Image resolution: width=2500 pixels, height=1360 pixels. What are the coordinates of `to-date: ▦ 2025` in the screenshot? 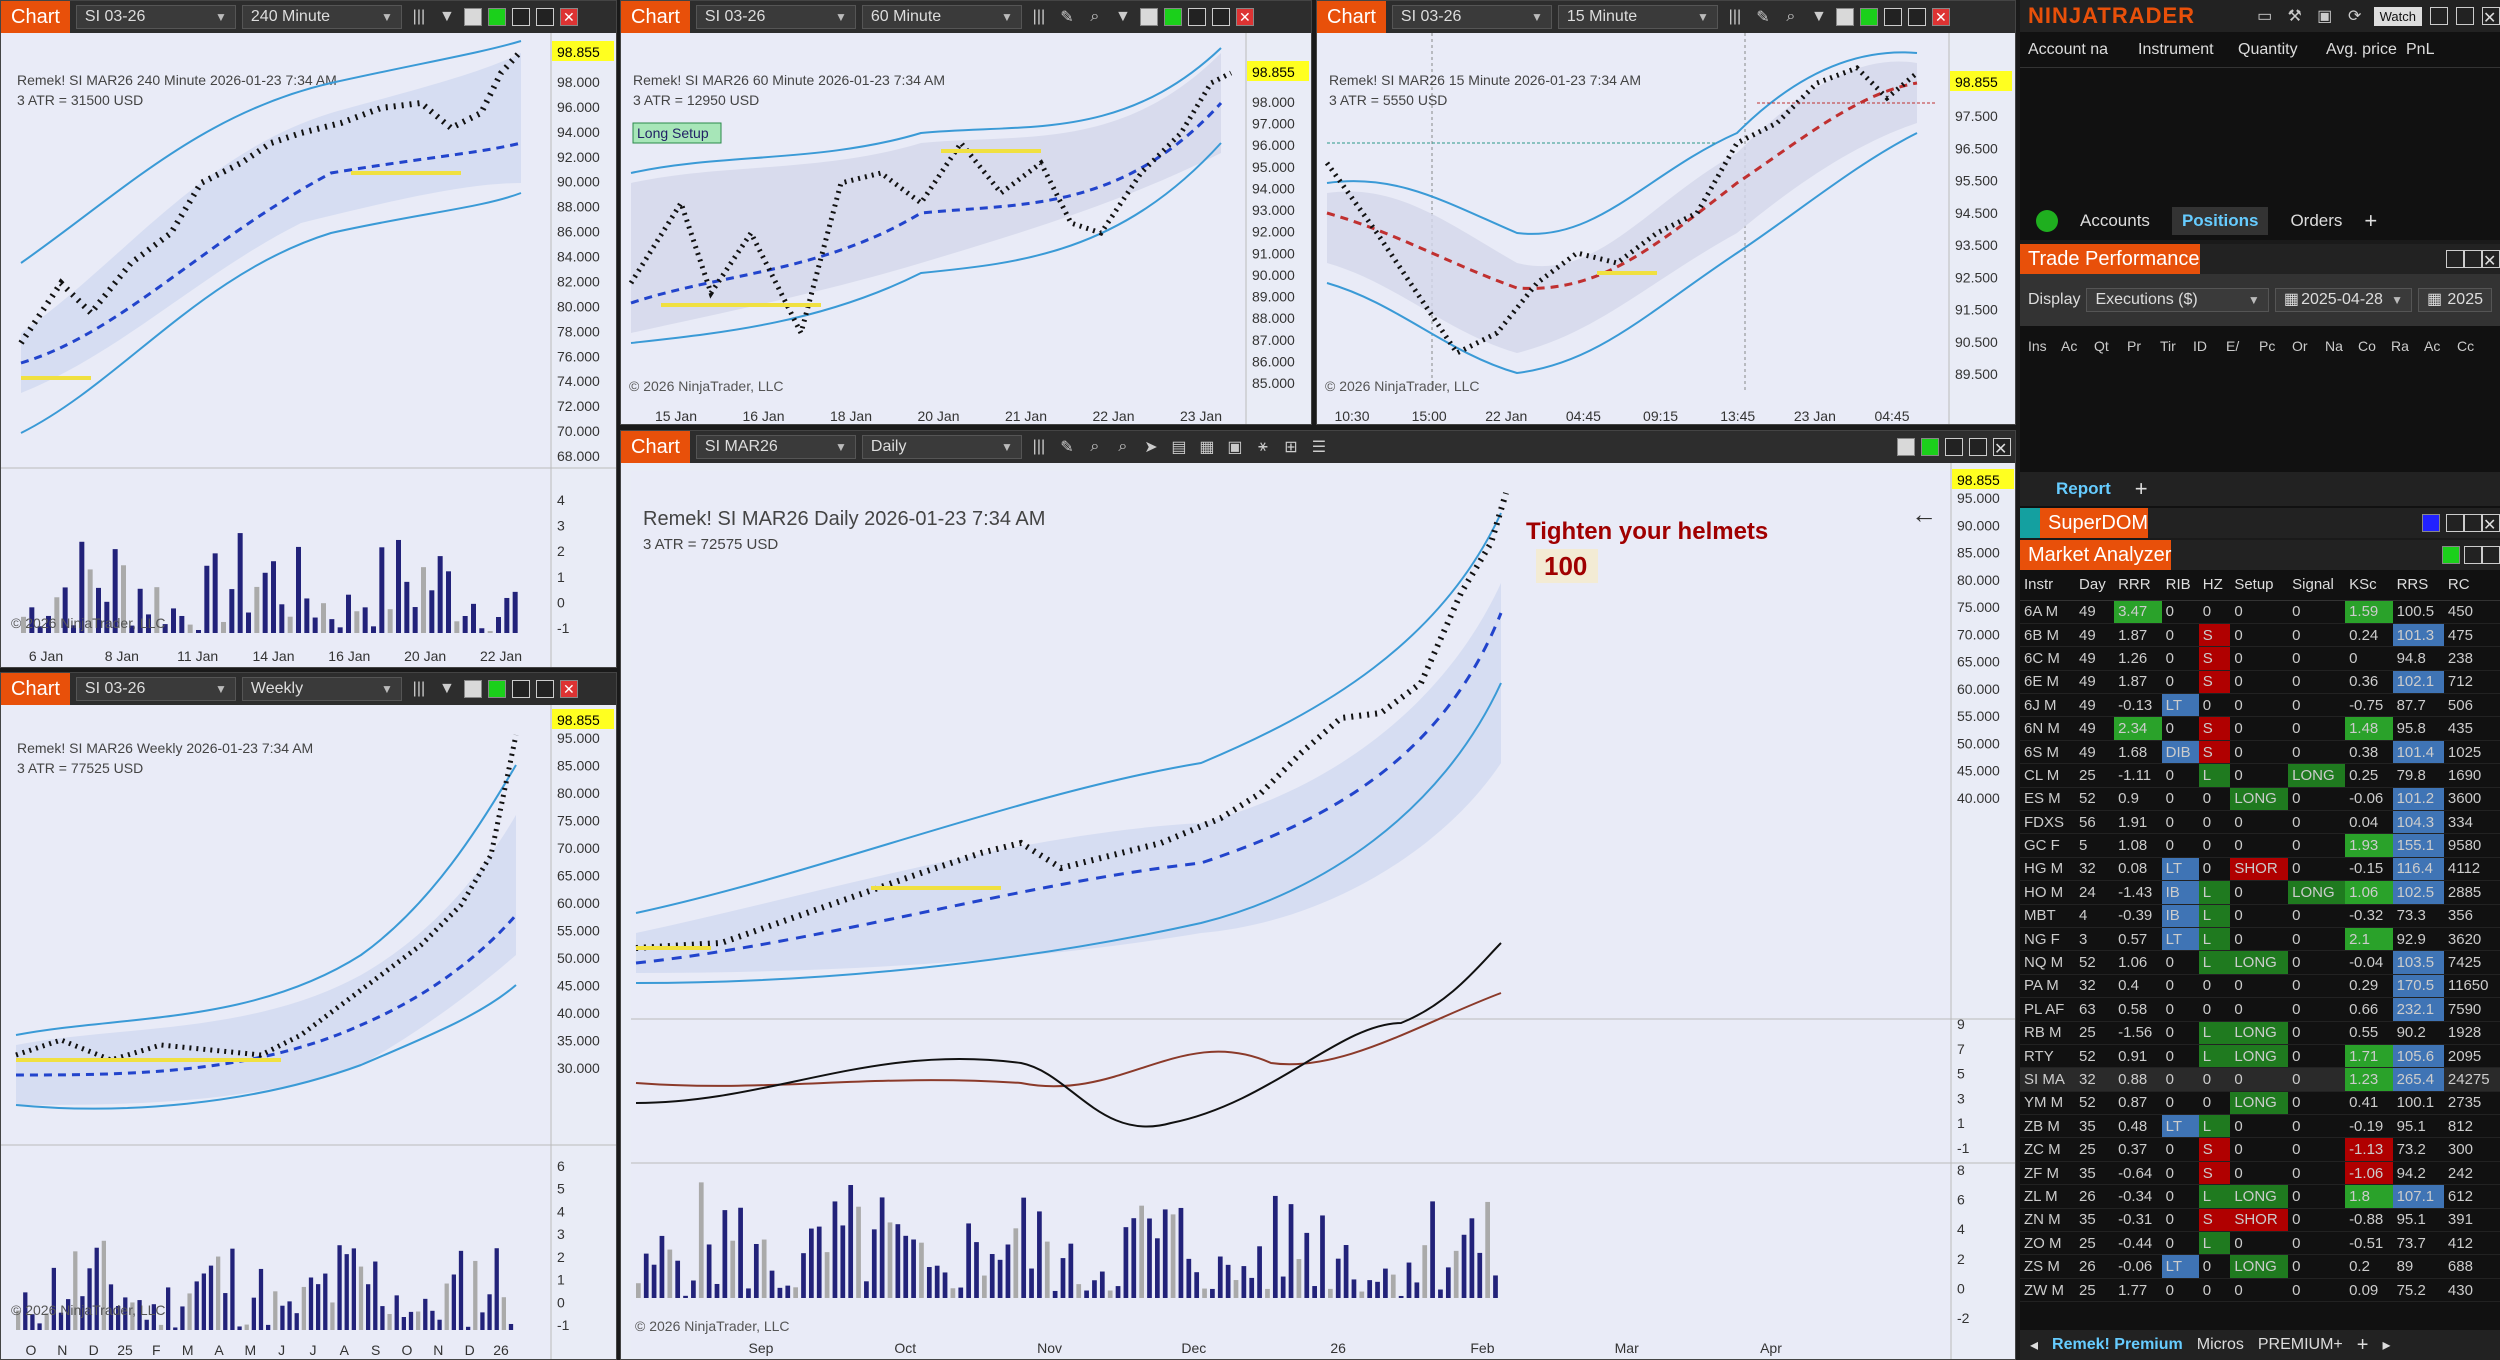 It's located at (2455, 300).